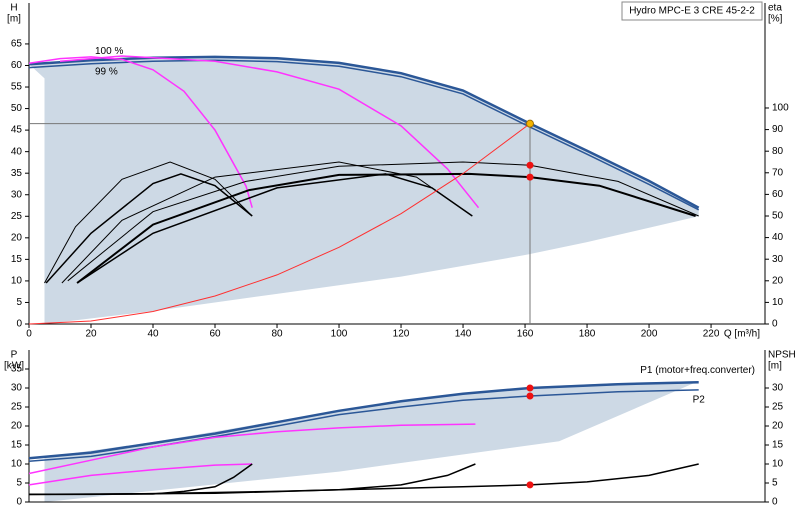 The height and width of the screenshot is (520, 800). What do you see at coordinates (778, 172) in the screenshot?
I see `y2-tick-label: 70` at bounding box center [778, 172].